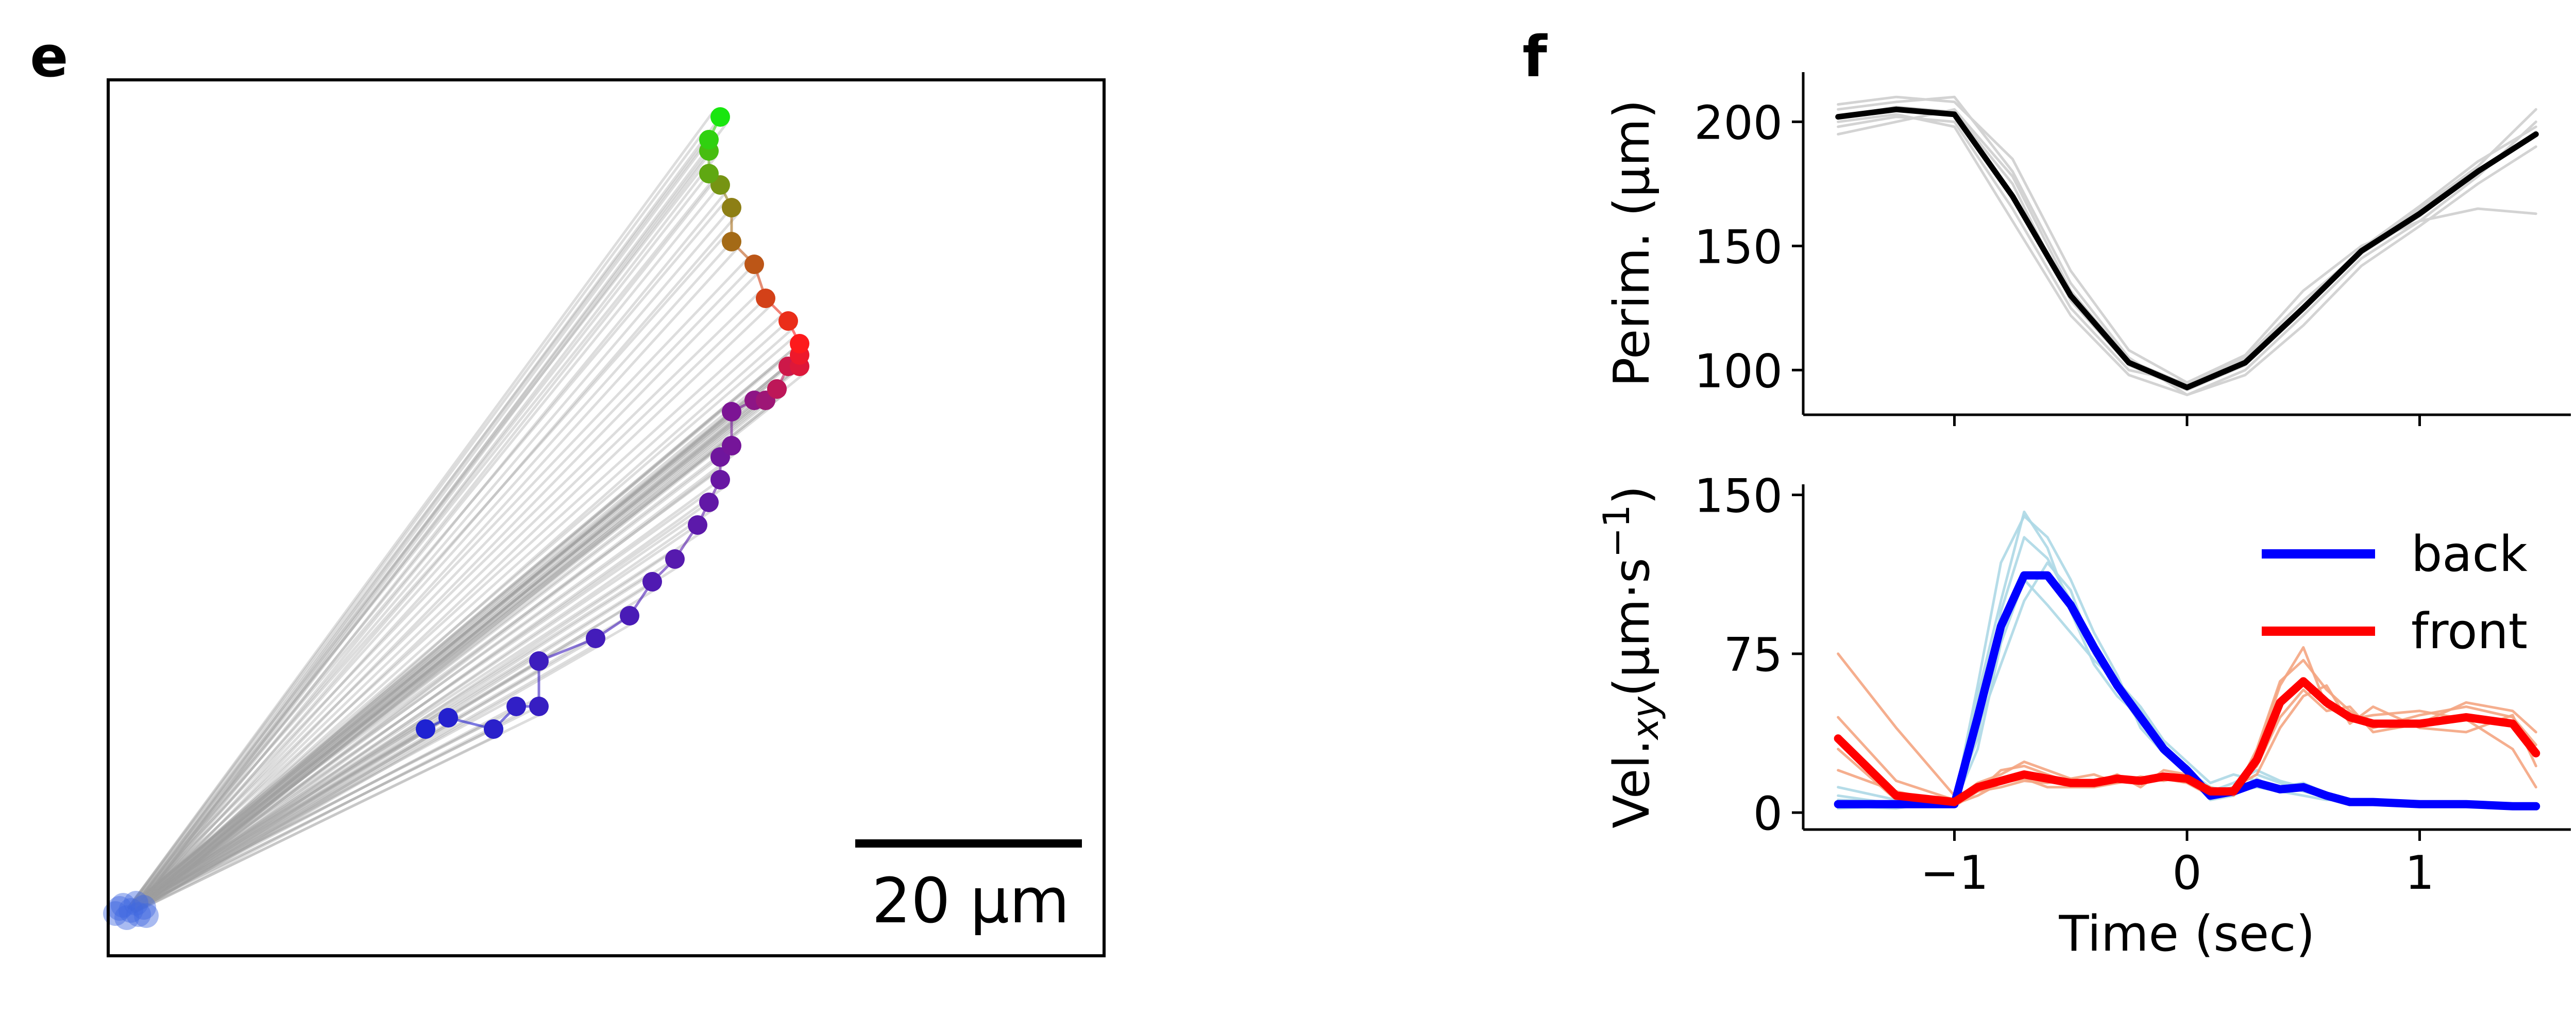  Describe the element at coordinates (2395, 593) in the screenshot. I see `velocity-legend: back front` at that location.